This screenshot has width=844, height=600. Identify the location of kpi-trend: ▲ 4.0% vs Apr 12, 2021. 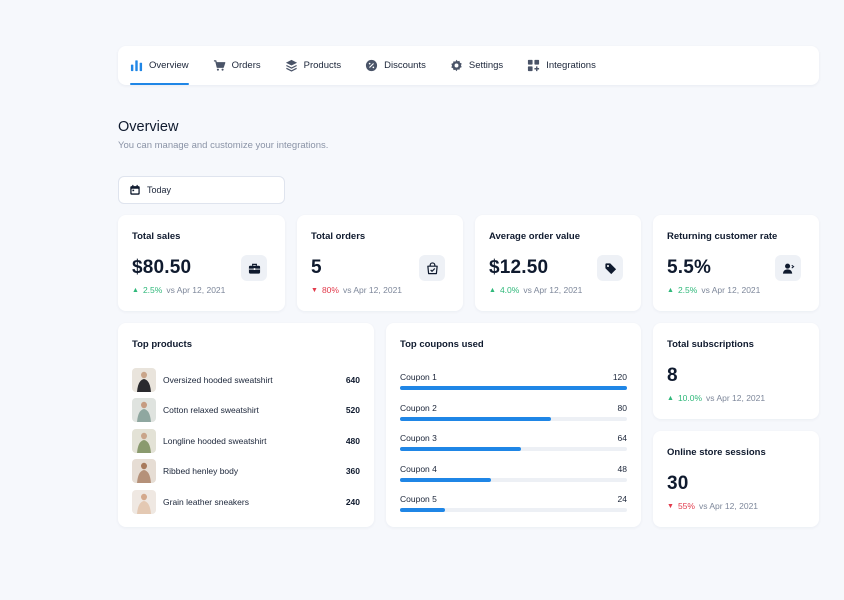
(535, 290).